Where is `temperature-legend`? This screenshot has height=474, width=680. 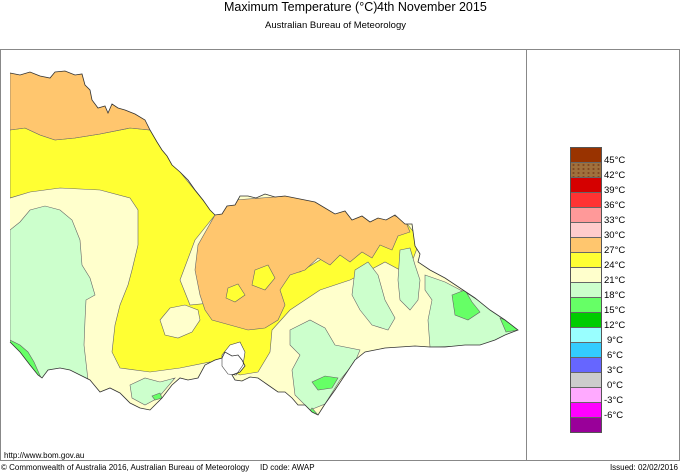
temperature-legend is located at coordinates (586, 290).